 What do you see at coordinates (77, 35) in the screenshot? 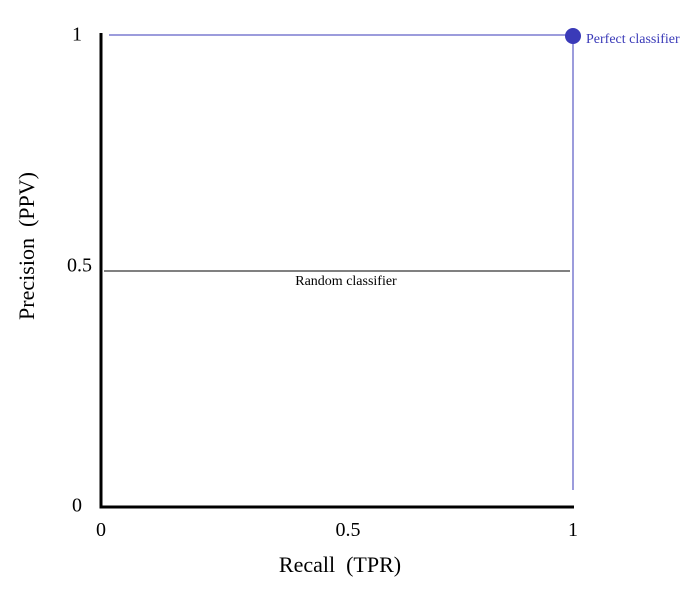
I see `y-tick-label-1: 1` at bounding box center [77, 35].